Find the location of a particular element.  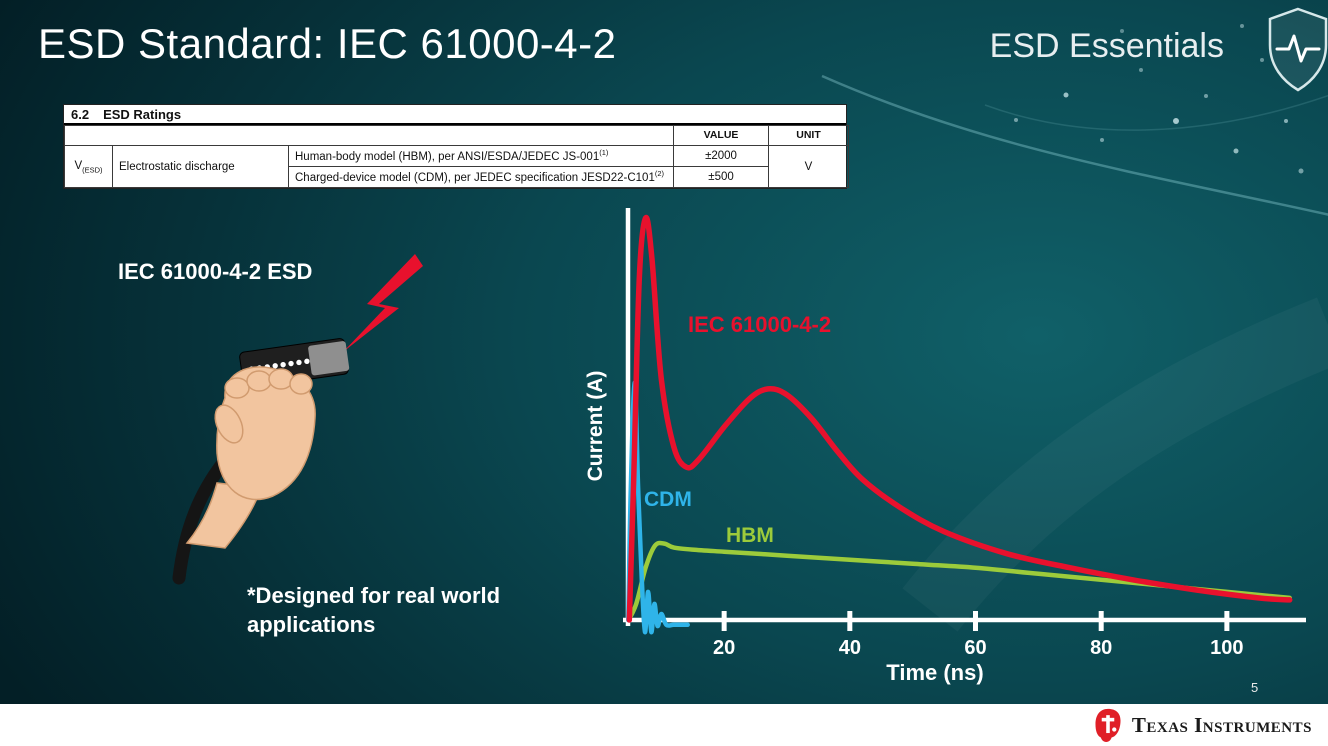

col-header-unit: UNIT is located at coordinates (809, 135).